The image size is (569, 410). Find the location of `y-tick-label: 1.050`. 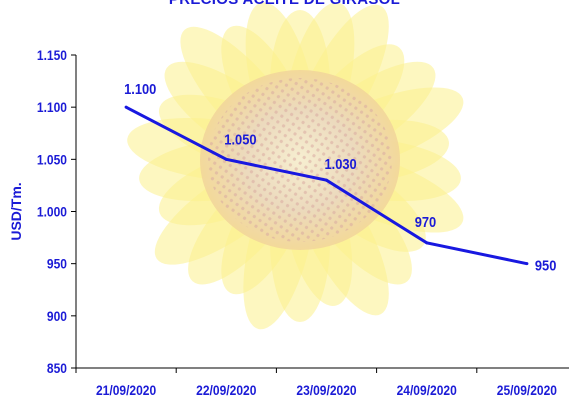

y-tick-label: 1.050 is located at coordinates (52, 159).